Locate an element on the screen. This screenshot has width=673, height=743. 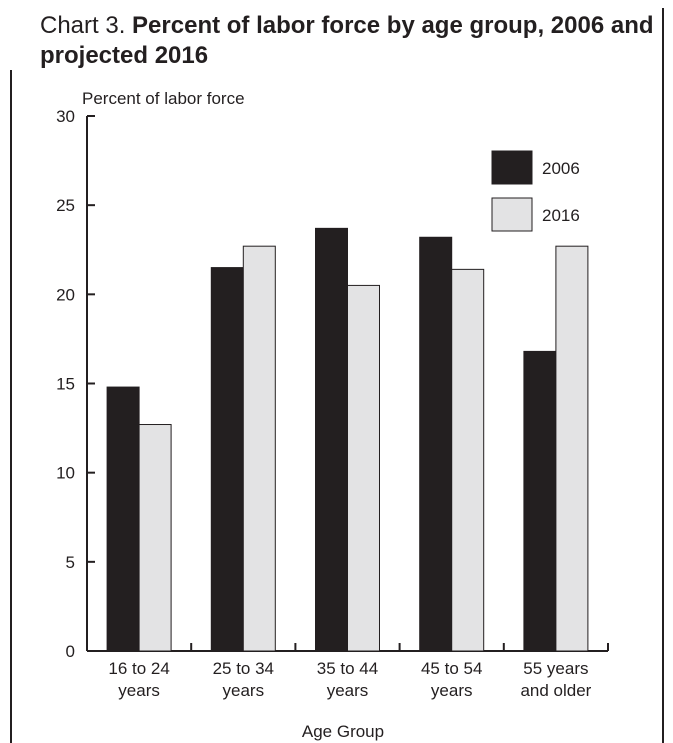
x-axis-title: Age Group is located at coordinates (343, 731).